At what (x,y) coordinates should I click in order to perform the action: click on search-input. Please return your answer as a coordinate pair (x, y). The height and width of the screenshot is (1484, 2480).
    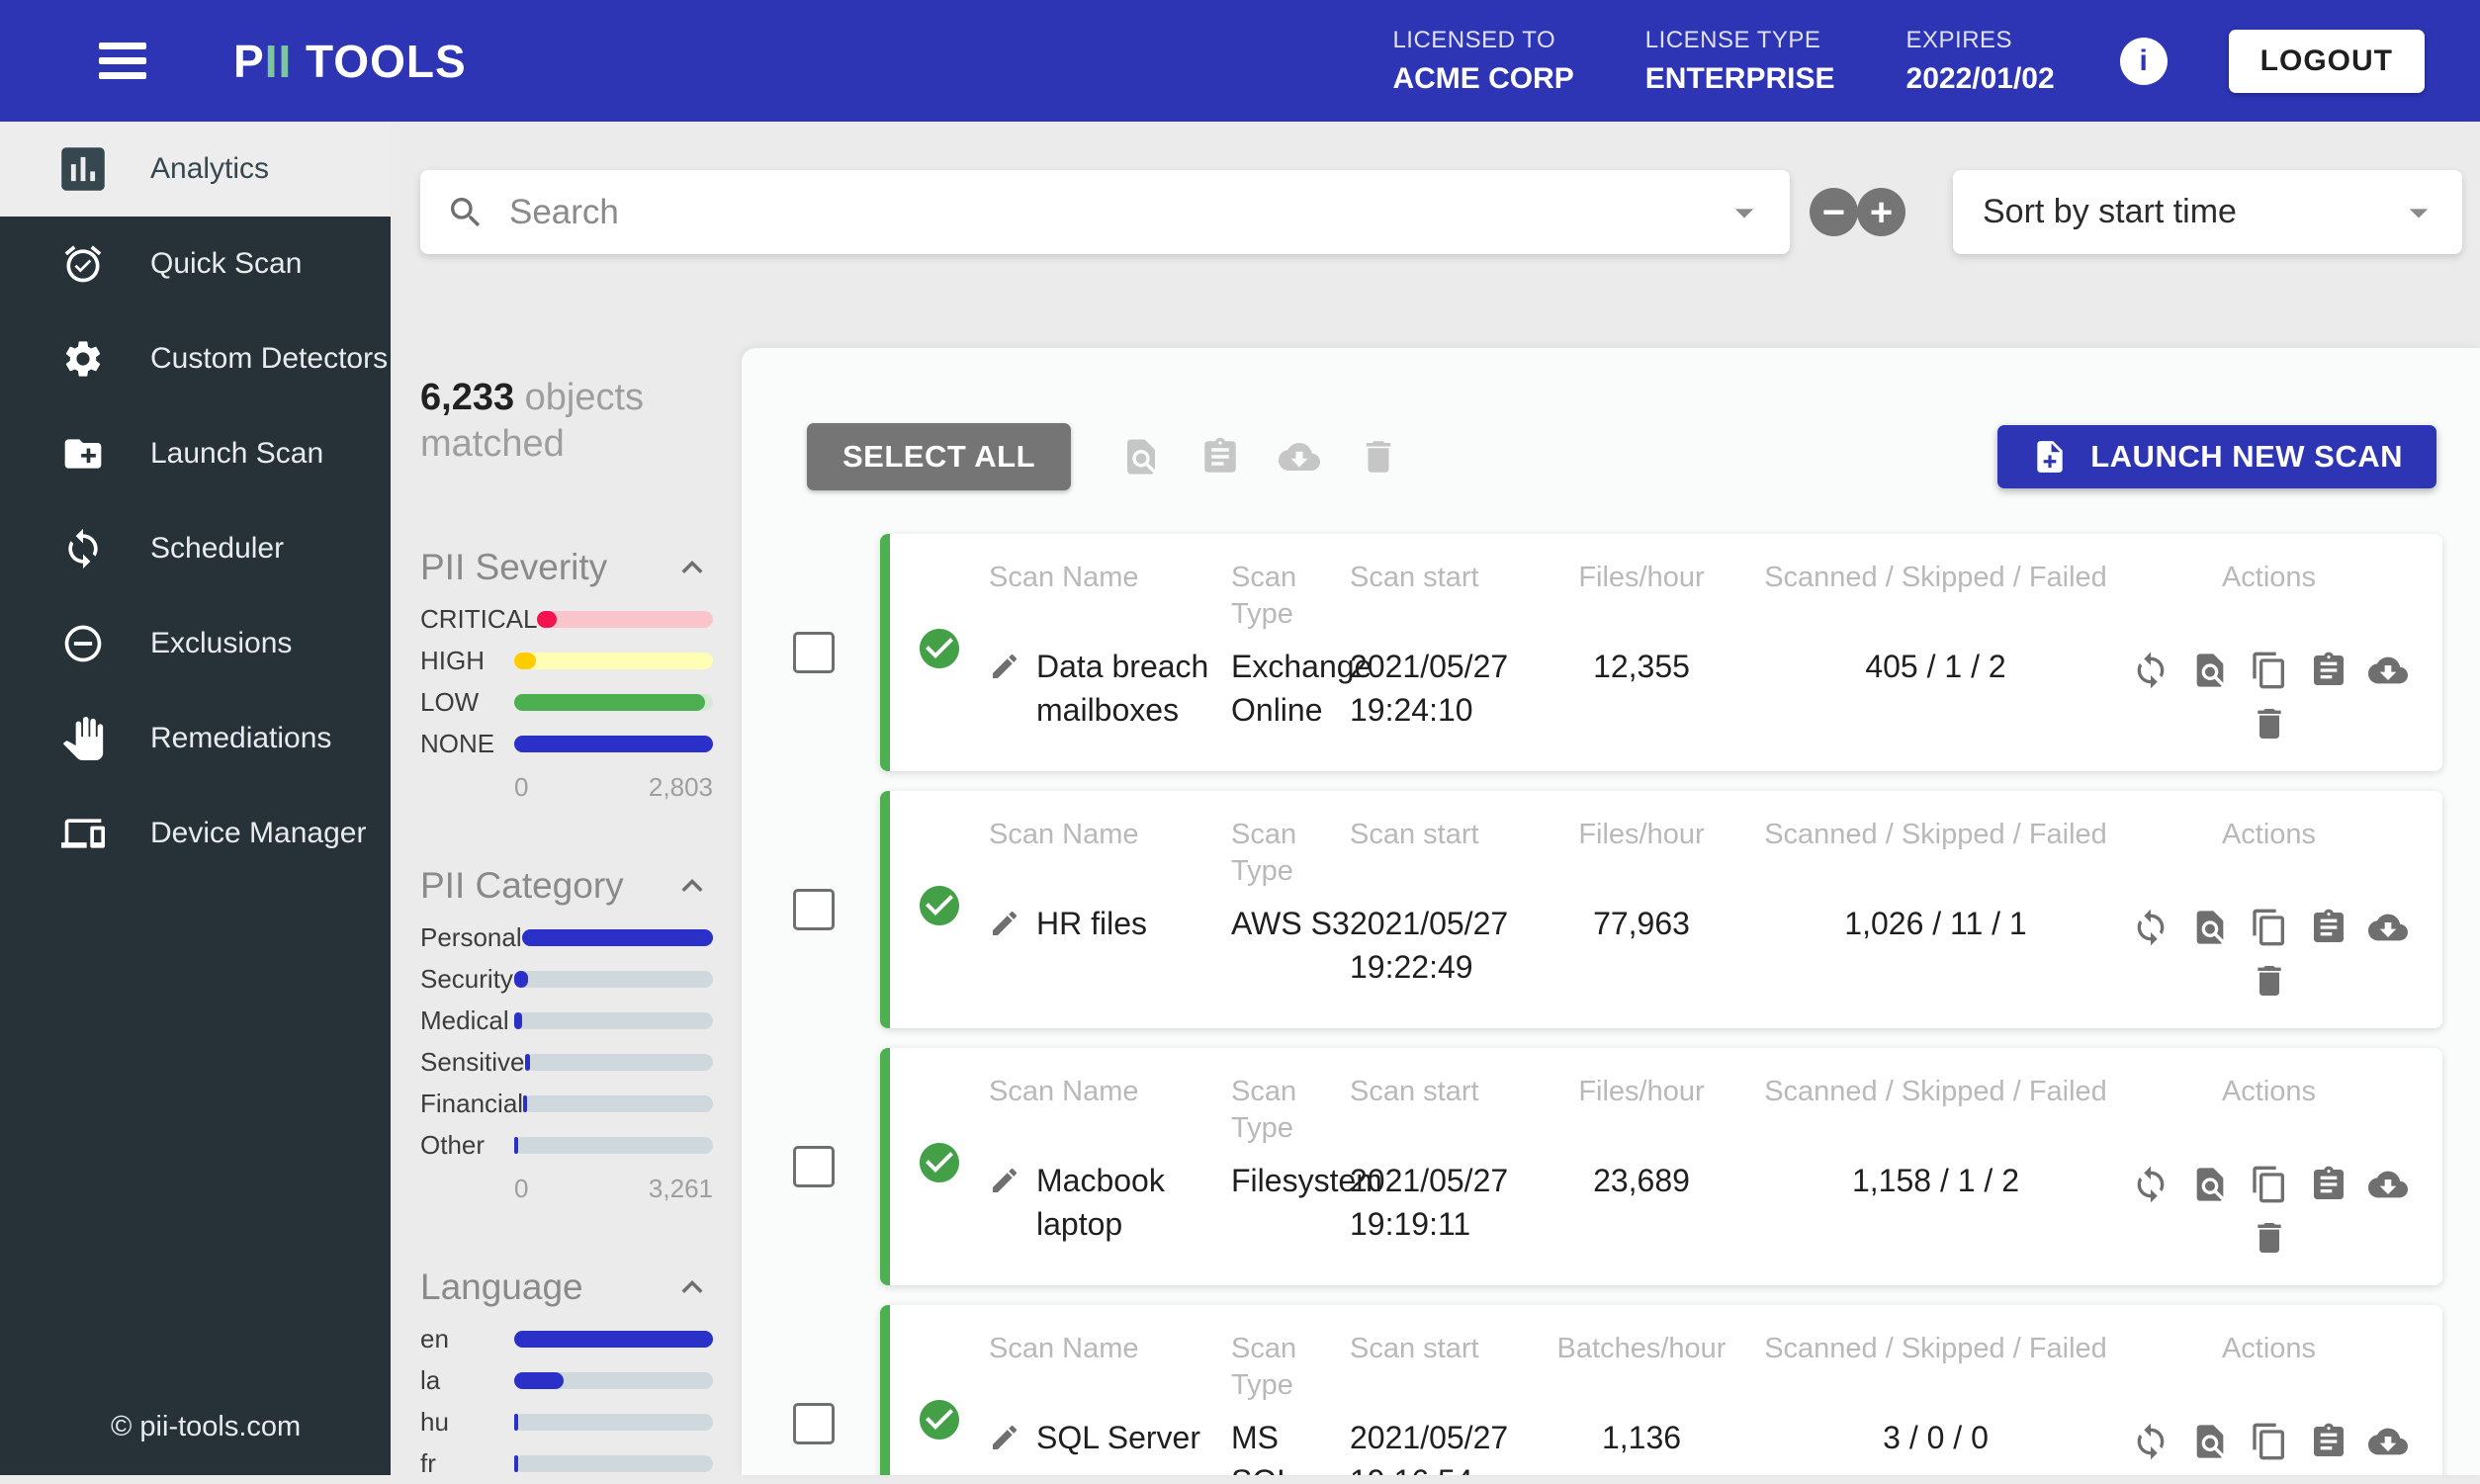
    Looking at the image, I should click on (1115, 212).